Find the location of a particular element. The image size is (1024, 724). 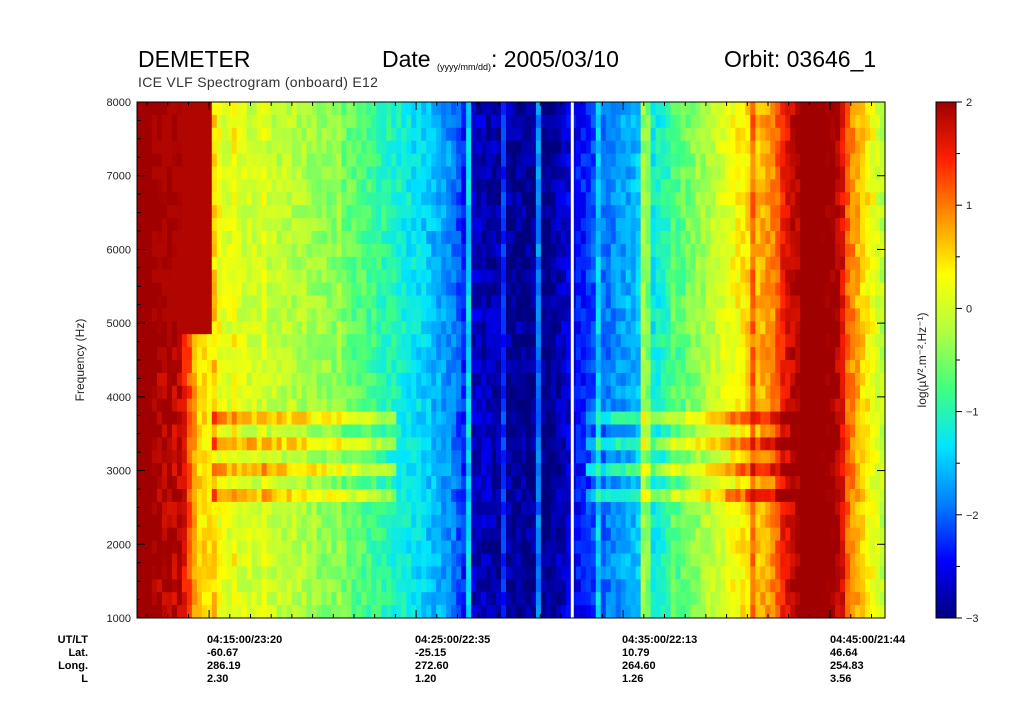

y-tick-label: 4000 is located at coordinates (119, 398).